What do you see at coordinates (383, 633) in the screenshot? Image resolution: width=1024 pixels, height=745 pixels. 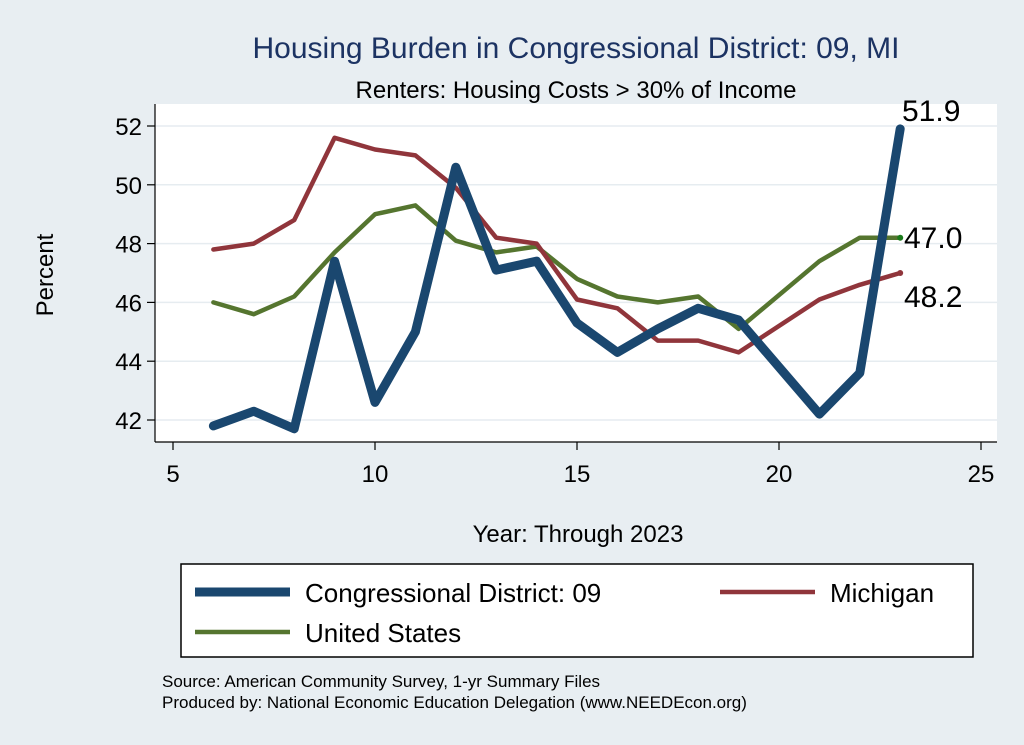 I see `legend-label: United States` at bounding box center [383, 633].